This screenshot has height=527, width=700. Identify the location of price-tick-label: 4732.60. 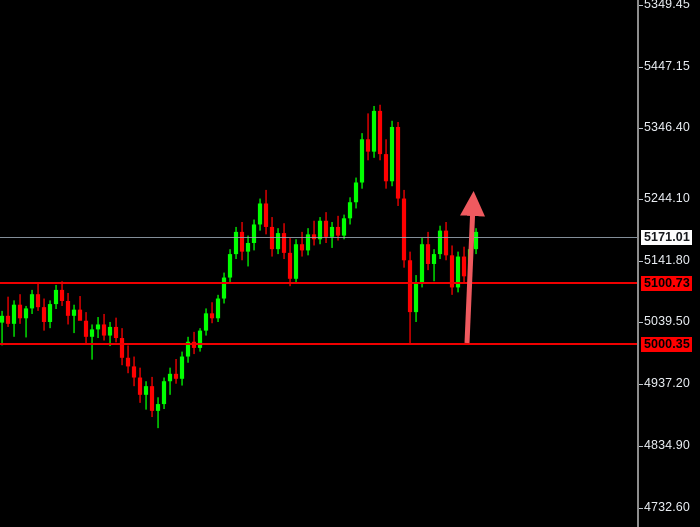
(667, 507).